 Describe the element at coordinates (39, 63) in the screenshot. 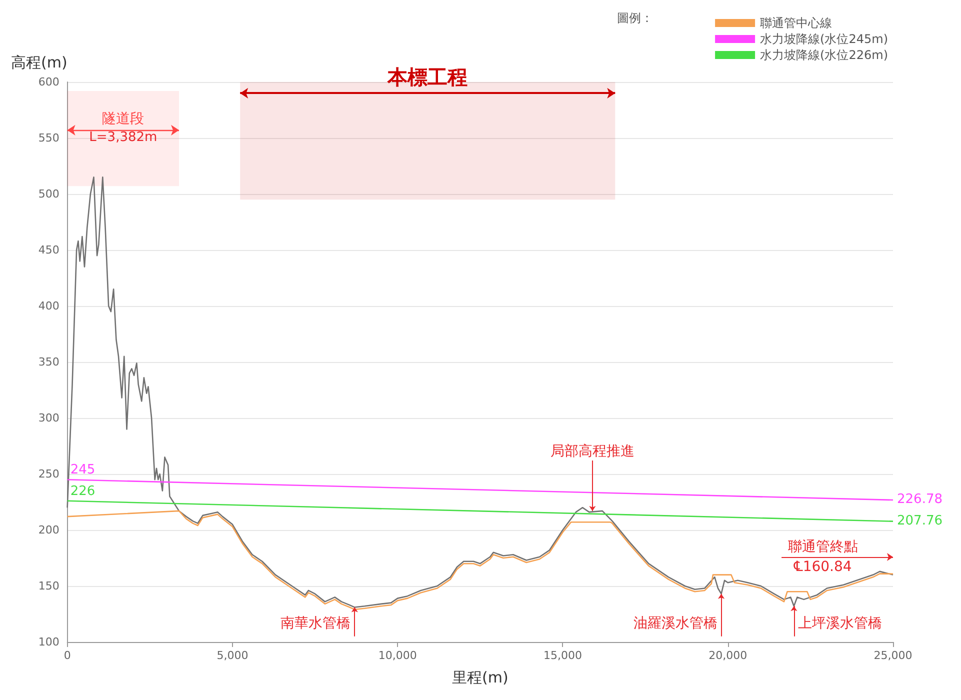

I see `y-axis-title: 高程(m)` at that location.